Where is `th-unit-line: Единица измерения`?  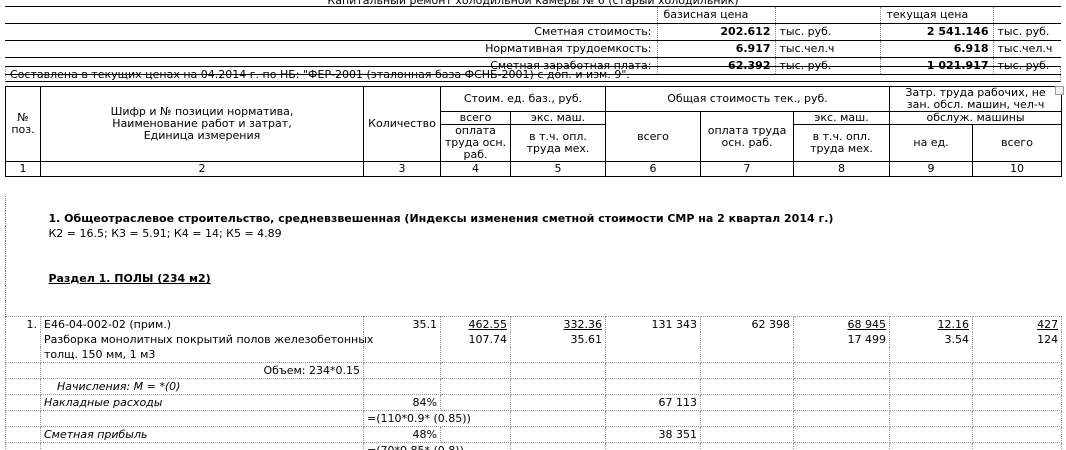
th-unit-line: Единица измерения is located at coordinates (202, 135).